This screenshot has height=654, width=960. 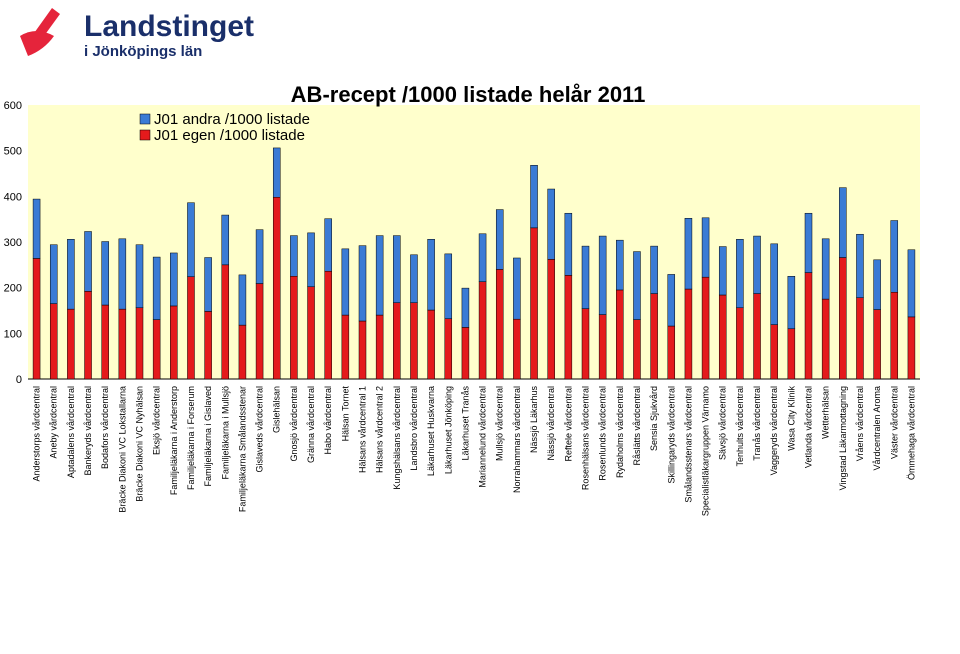 What do you see at coordinates (671, 435) in the screenshot?
I see `x-tick-label: Skillingaryds vårdcentral` at bounding box center [671, 435].